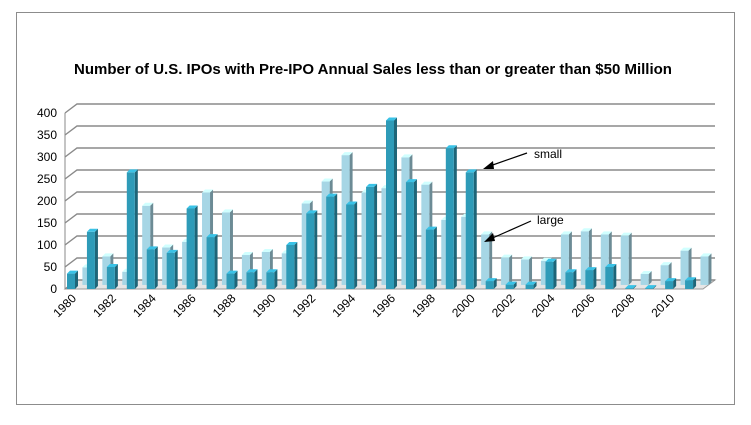 This screenshot has height=425, width=751. What do you see at coordinates (451, 217) in the screenshot?
I see `bar-small-1999` at bounding box center [451, 217].